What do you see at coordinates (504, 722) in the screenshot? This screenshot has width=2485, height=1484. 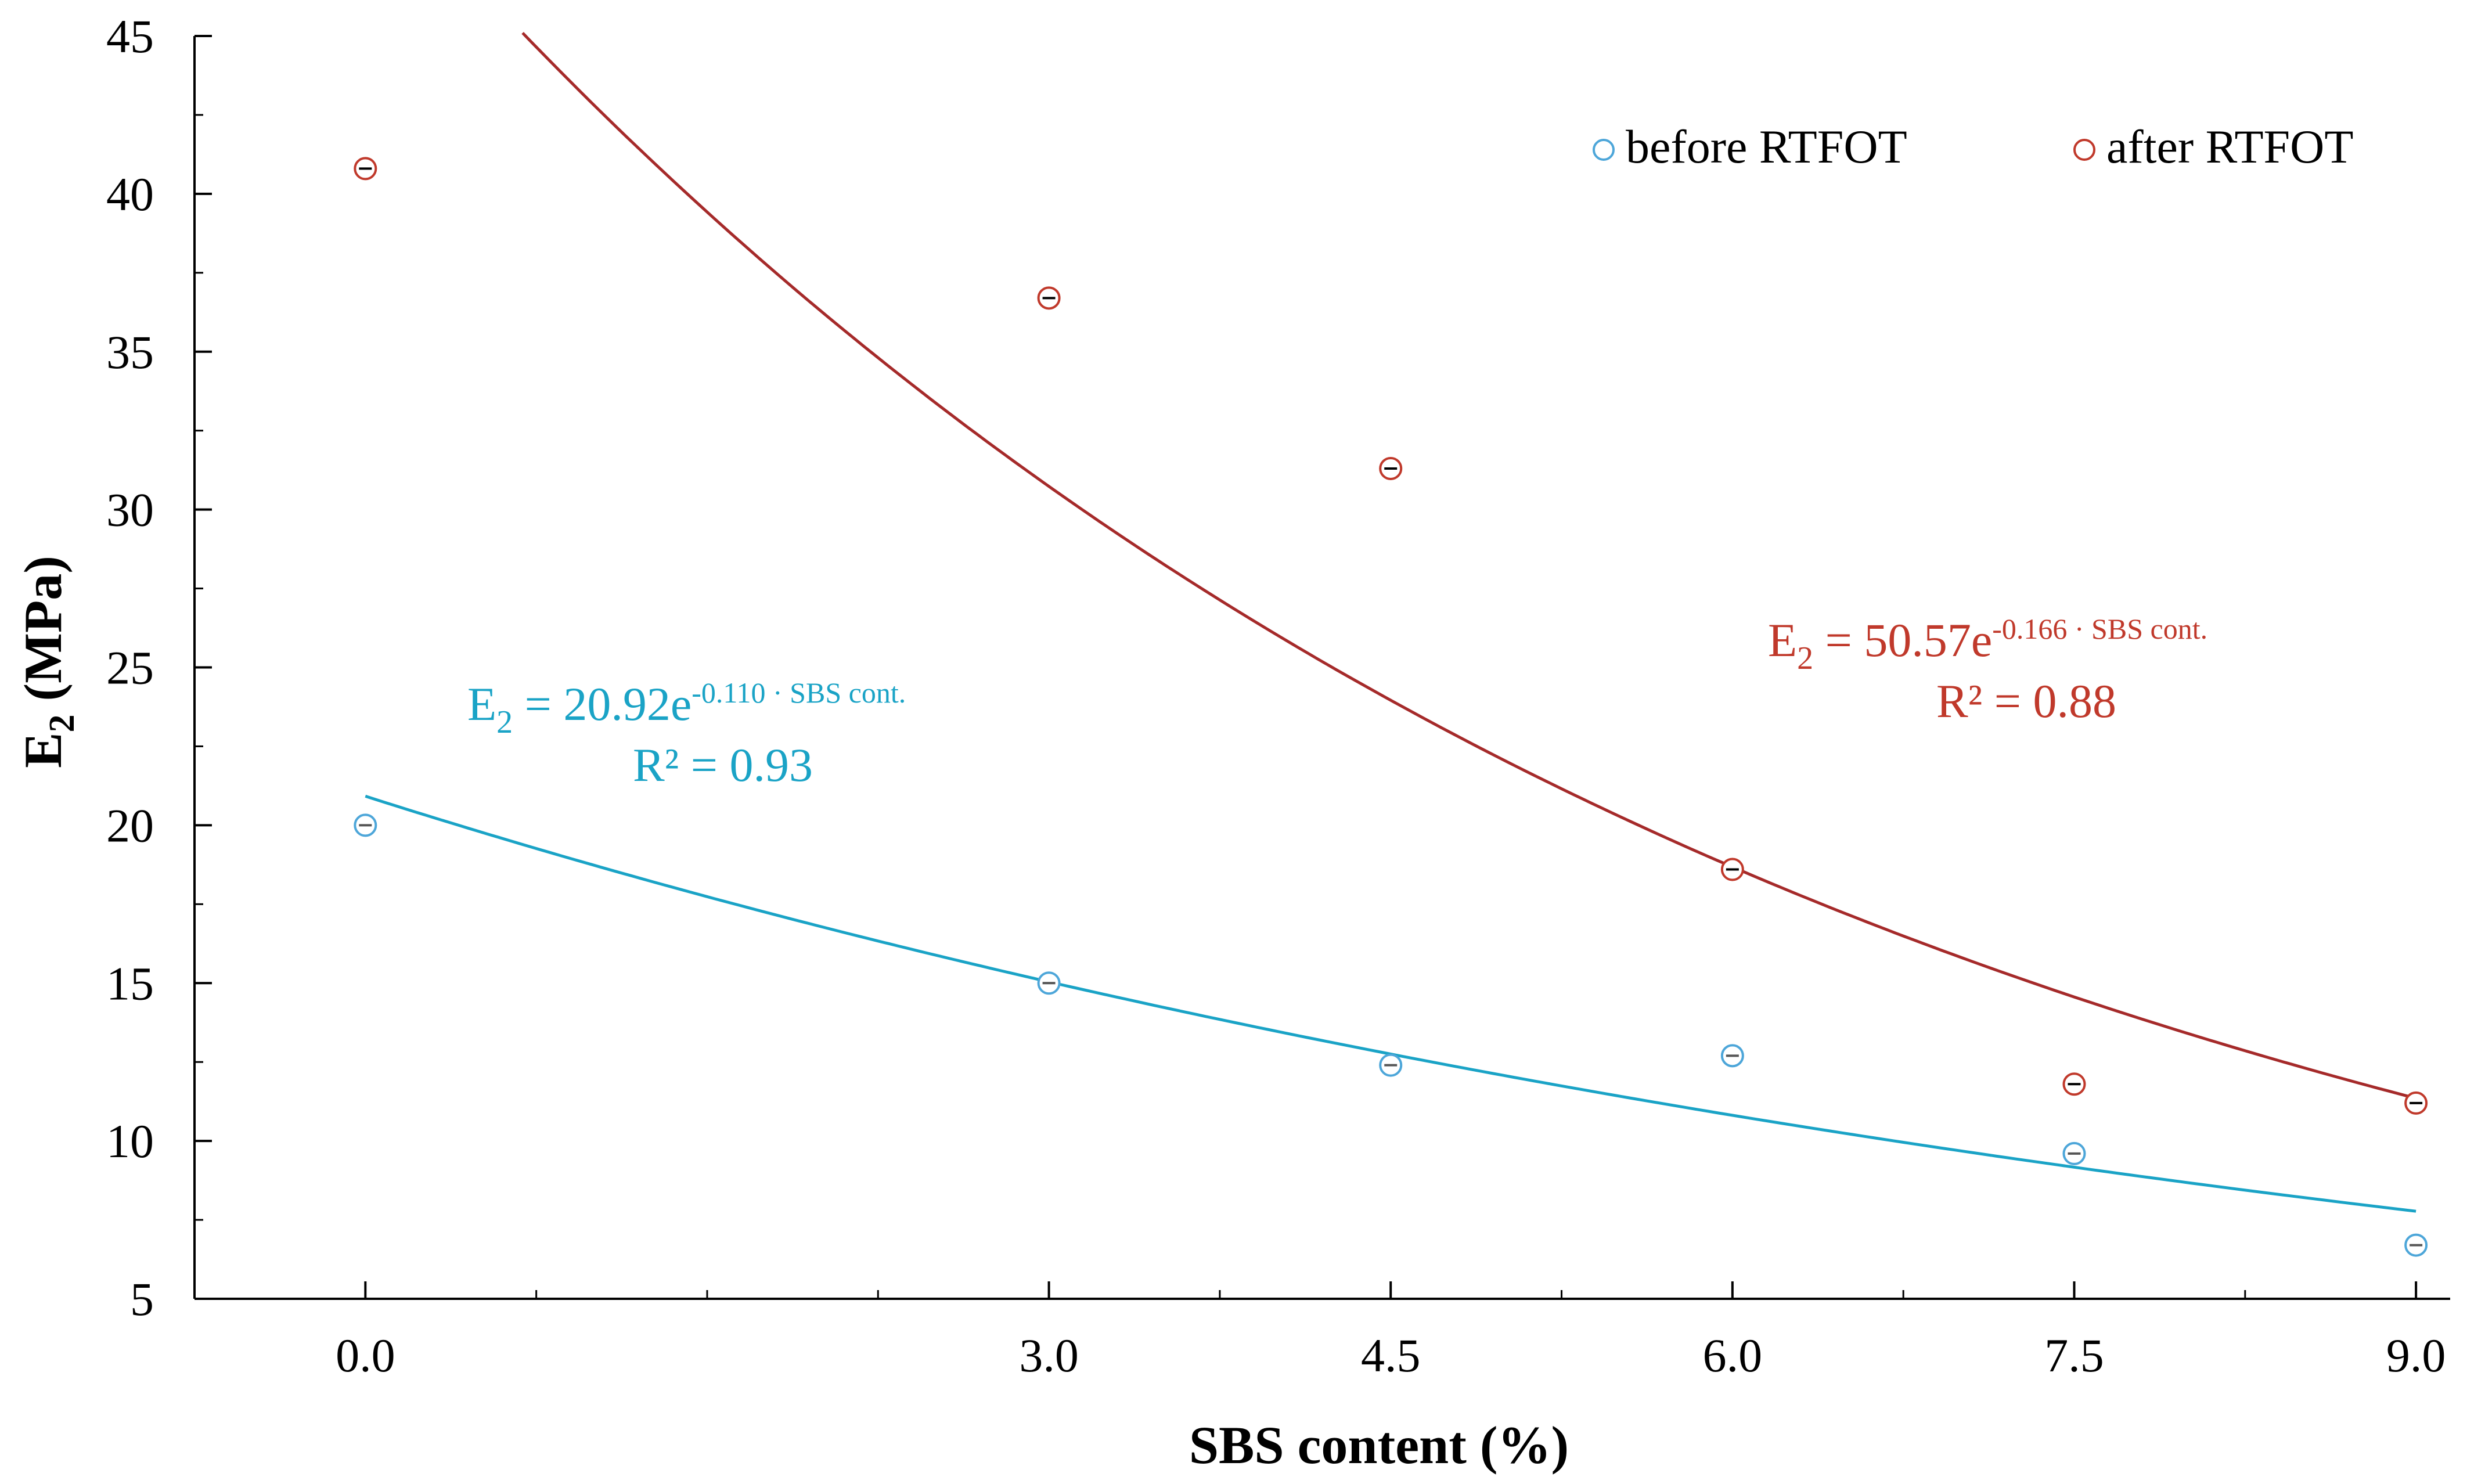 I see `eq-before-sub: 2` at bounding box center [504, 722].